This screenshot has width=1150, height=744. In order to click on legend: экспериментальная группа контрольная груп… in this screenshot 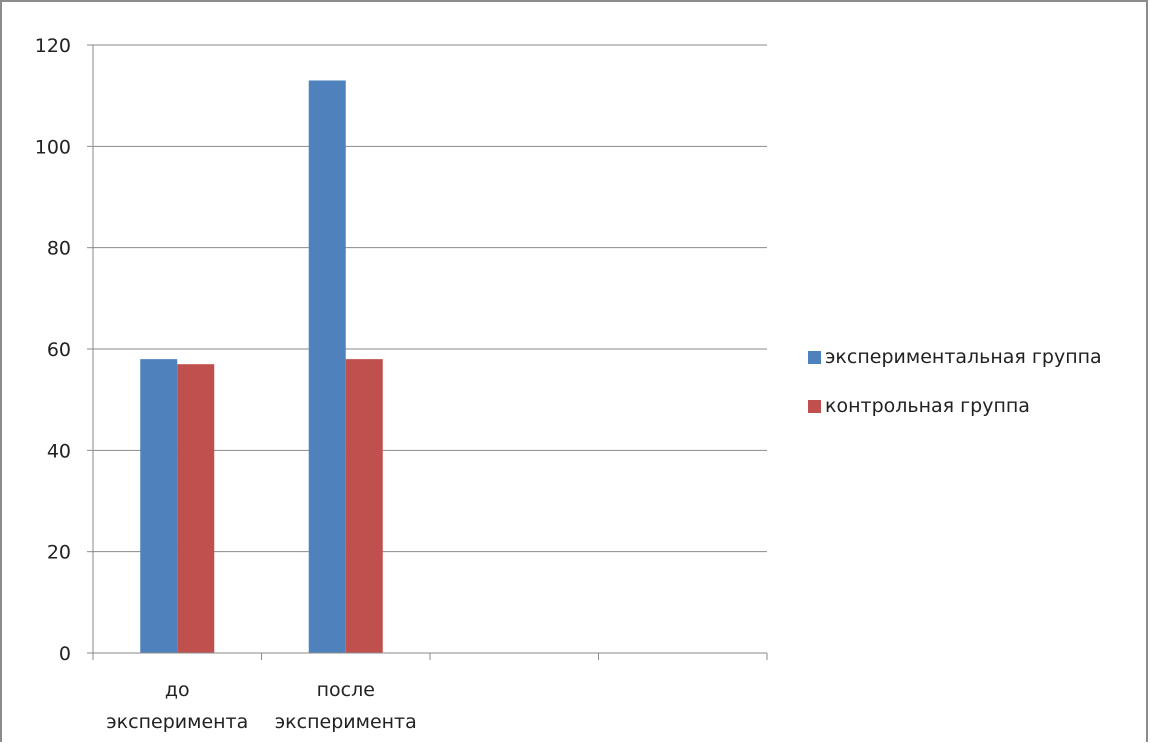, I will do `click(955, 381)`.